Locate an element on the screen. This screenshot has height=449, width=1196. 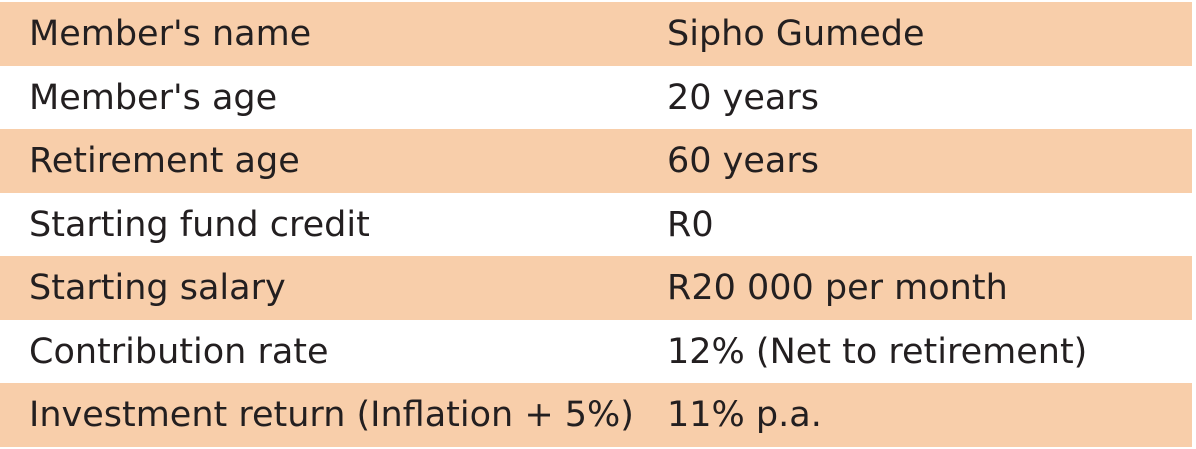
row-value: R0 is located at coordinates (690, 224).